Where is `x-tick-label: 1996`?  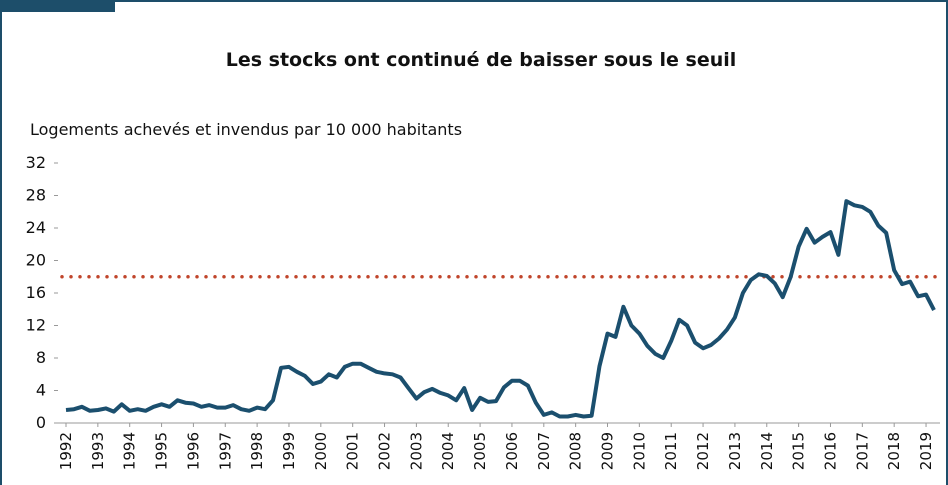
x-tick-label: 1996 is located at coordinates (193, 451).